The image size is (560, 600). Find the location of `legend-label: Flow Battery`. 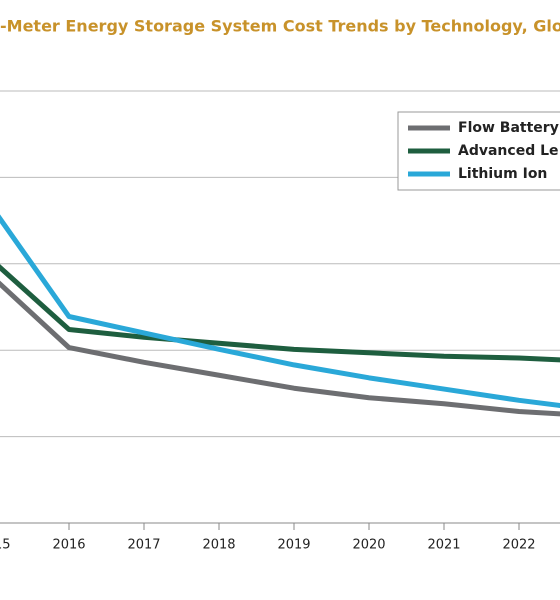

legend-label: Flow Battery is located at coordinates (508, 128).